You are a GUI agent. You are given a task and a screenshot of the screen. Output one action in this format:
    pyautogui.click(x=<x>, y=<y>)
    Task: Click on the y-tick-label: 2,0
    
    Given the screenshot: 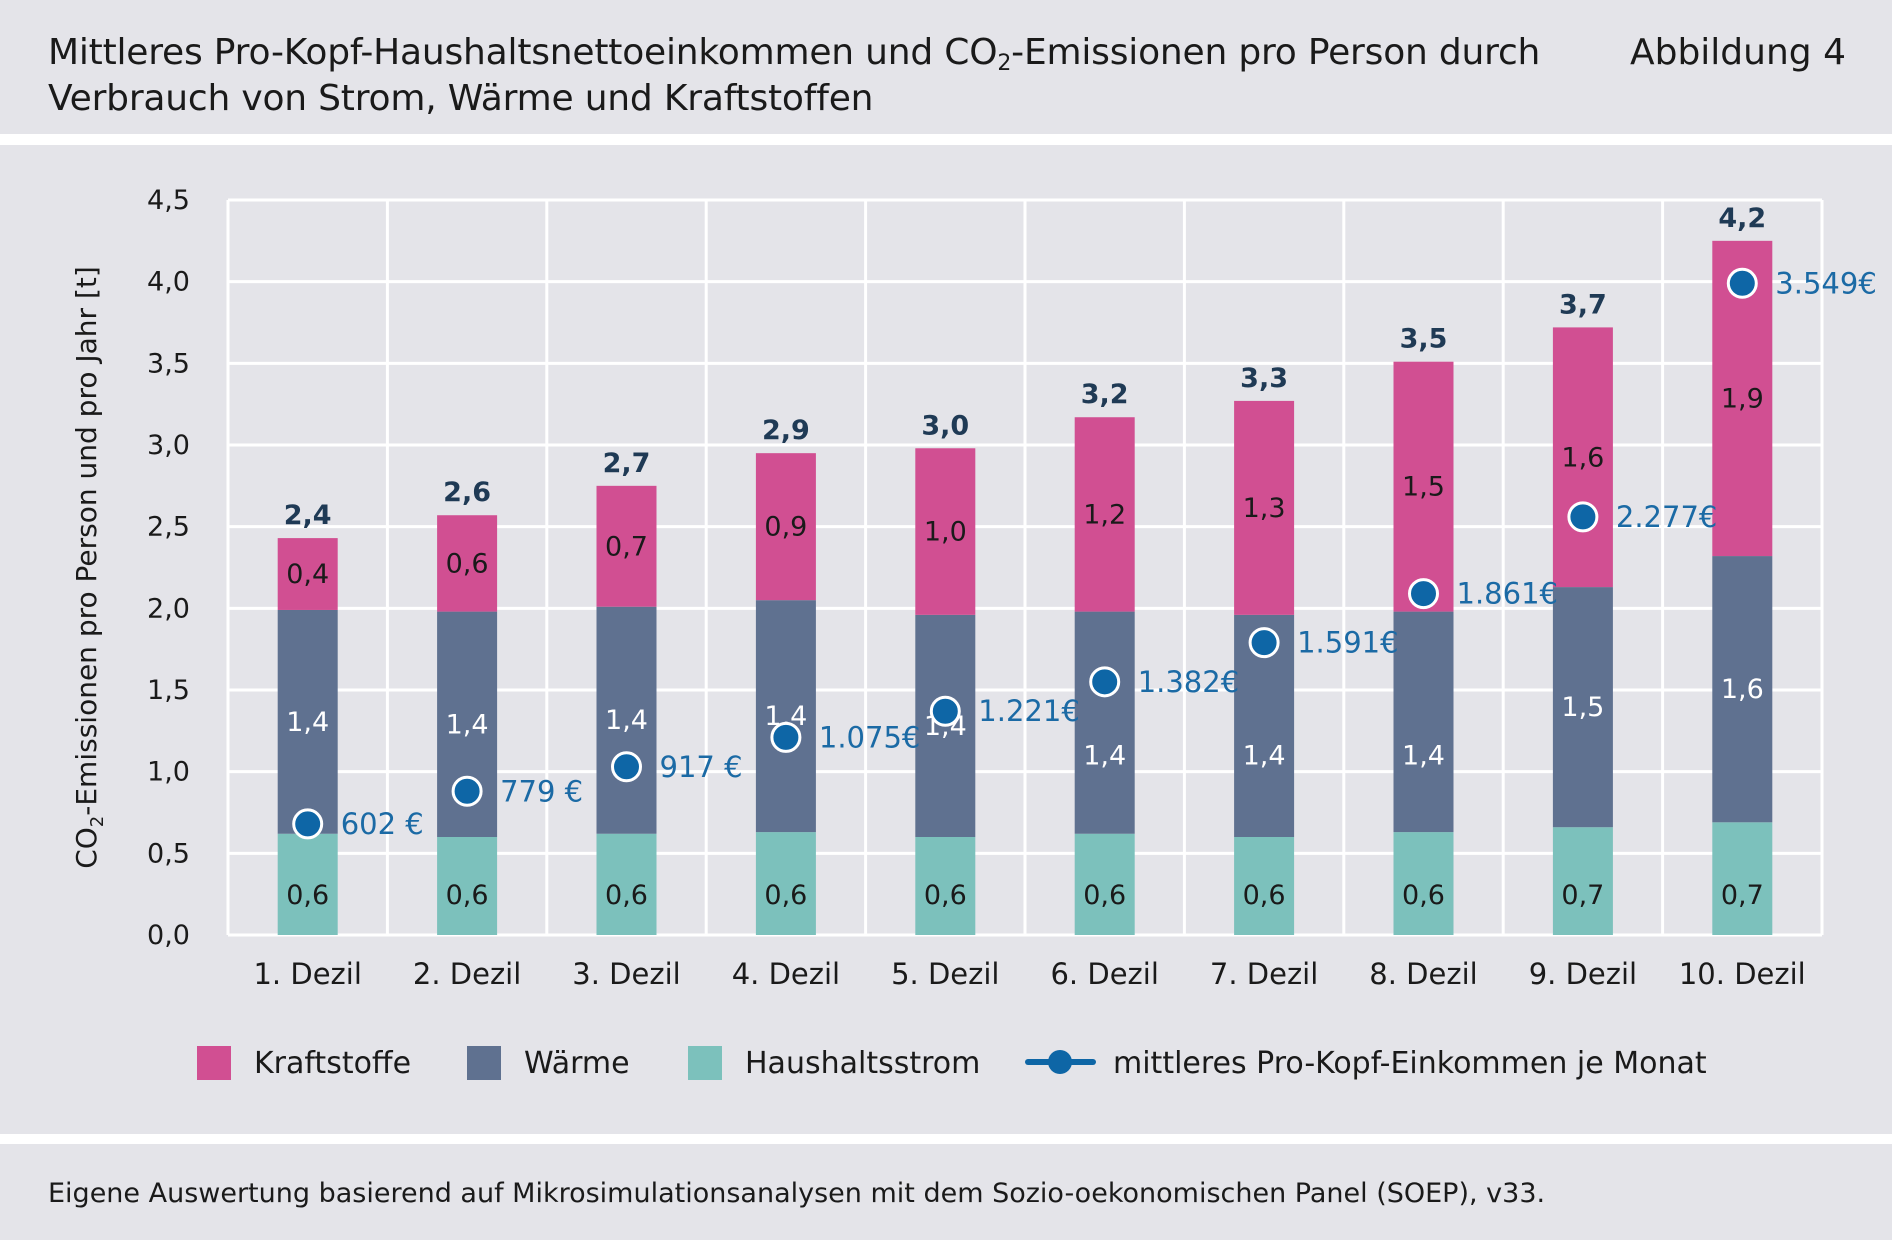 What is the action you would take?
    pyautogui.click(x=168, y=608)
    